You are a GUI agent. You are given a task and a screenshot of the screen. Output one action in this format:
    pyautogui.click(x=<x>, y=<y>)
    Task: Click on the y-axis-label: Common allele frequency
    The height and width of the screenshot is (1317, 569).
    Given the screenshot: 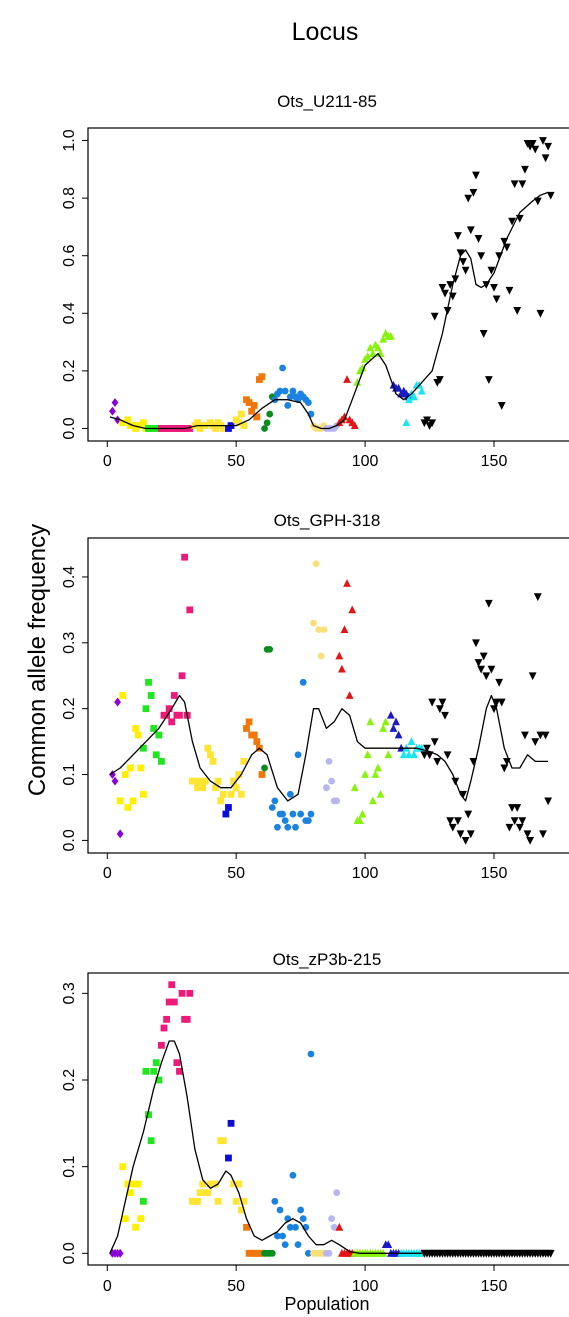 What is the action you would take?
    pyautogui.click(x=37, y=660)
    